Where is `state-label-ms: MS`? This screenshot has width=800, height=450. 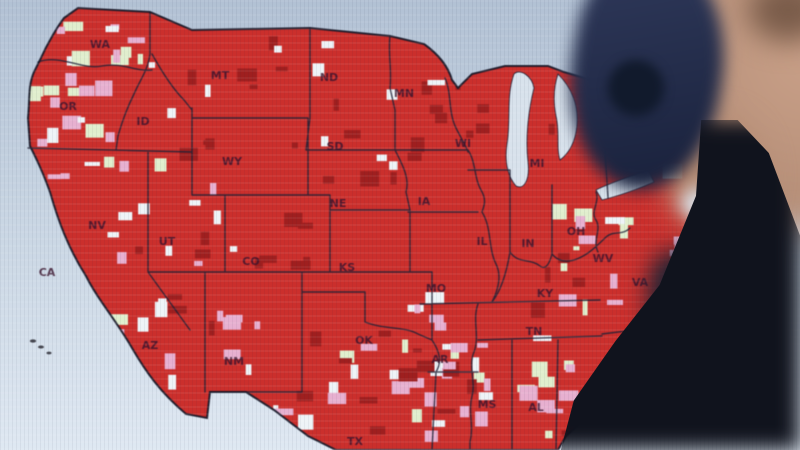
state-label-ms: MS is located at coordinates (487, 404).